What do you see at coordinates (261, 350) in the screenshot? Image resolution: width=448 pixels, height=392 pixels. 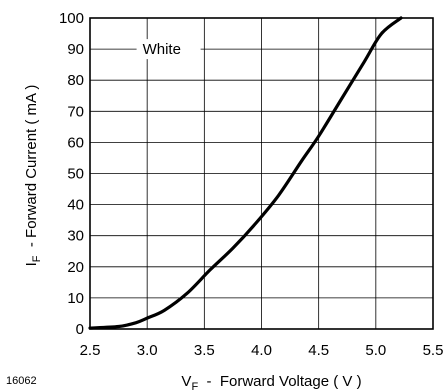 I see `x-tick-label: 4.0` at bounding box center [261, 350].